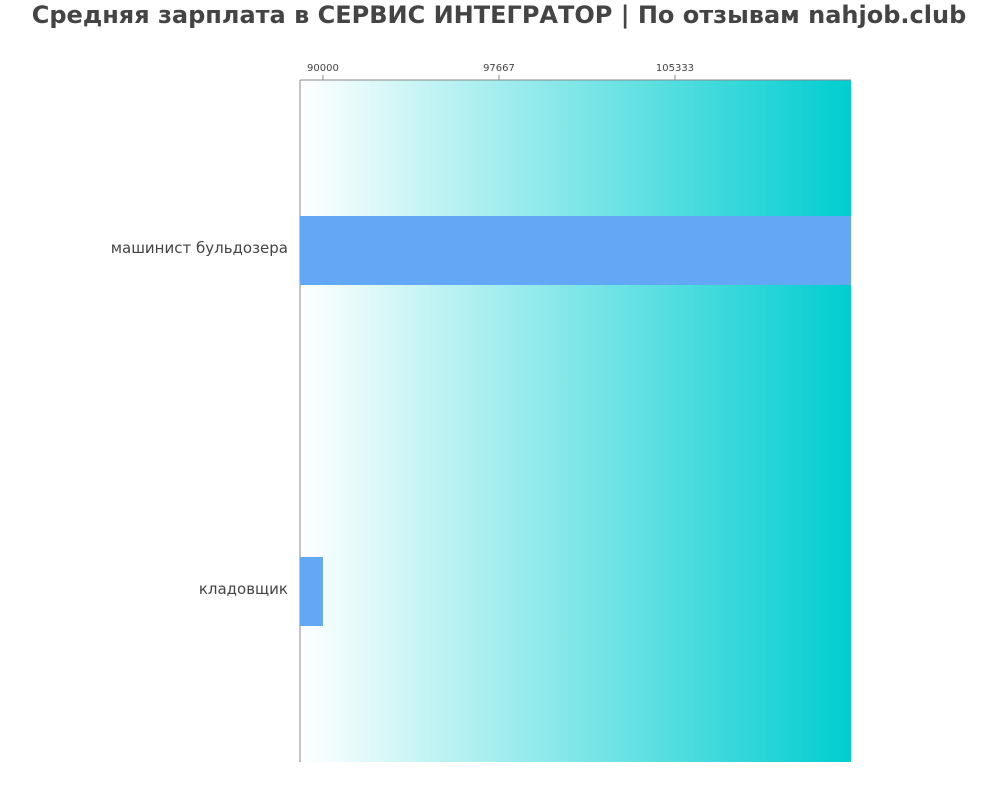 Image resolution: width=1000 pixels, height=800 pixels. I want to click on x-tick-label: 105333, so click(675, 68).